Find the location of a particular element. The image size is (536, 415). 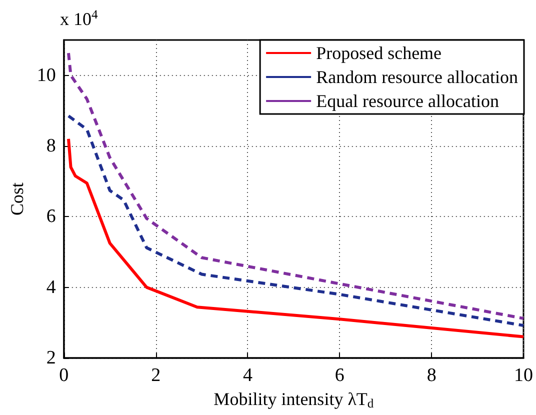

x-tick-label: 10 is located at coordinates (523, 375).